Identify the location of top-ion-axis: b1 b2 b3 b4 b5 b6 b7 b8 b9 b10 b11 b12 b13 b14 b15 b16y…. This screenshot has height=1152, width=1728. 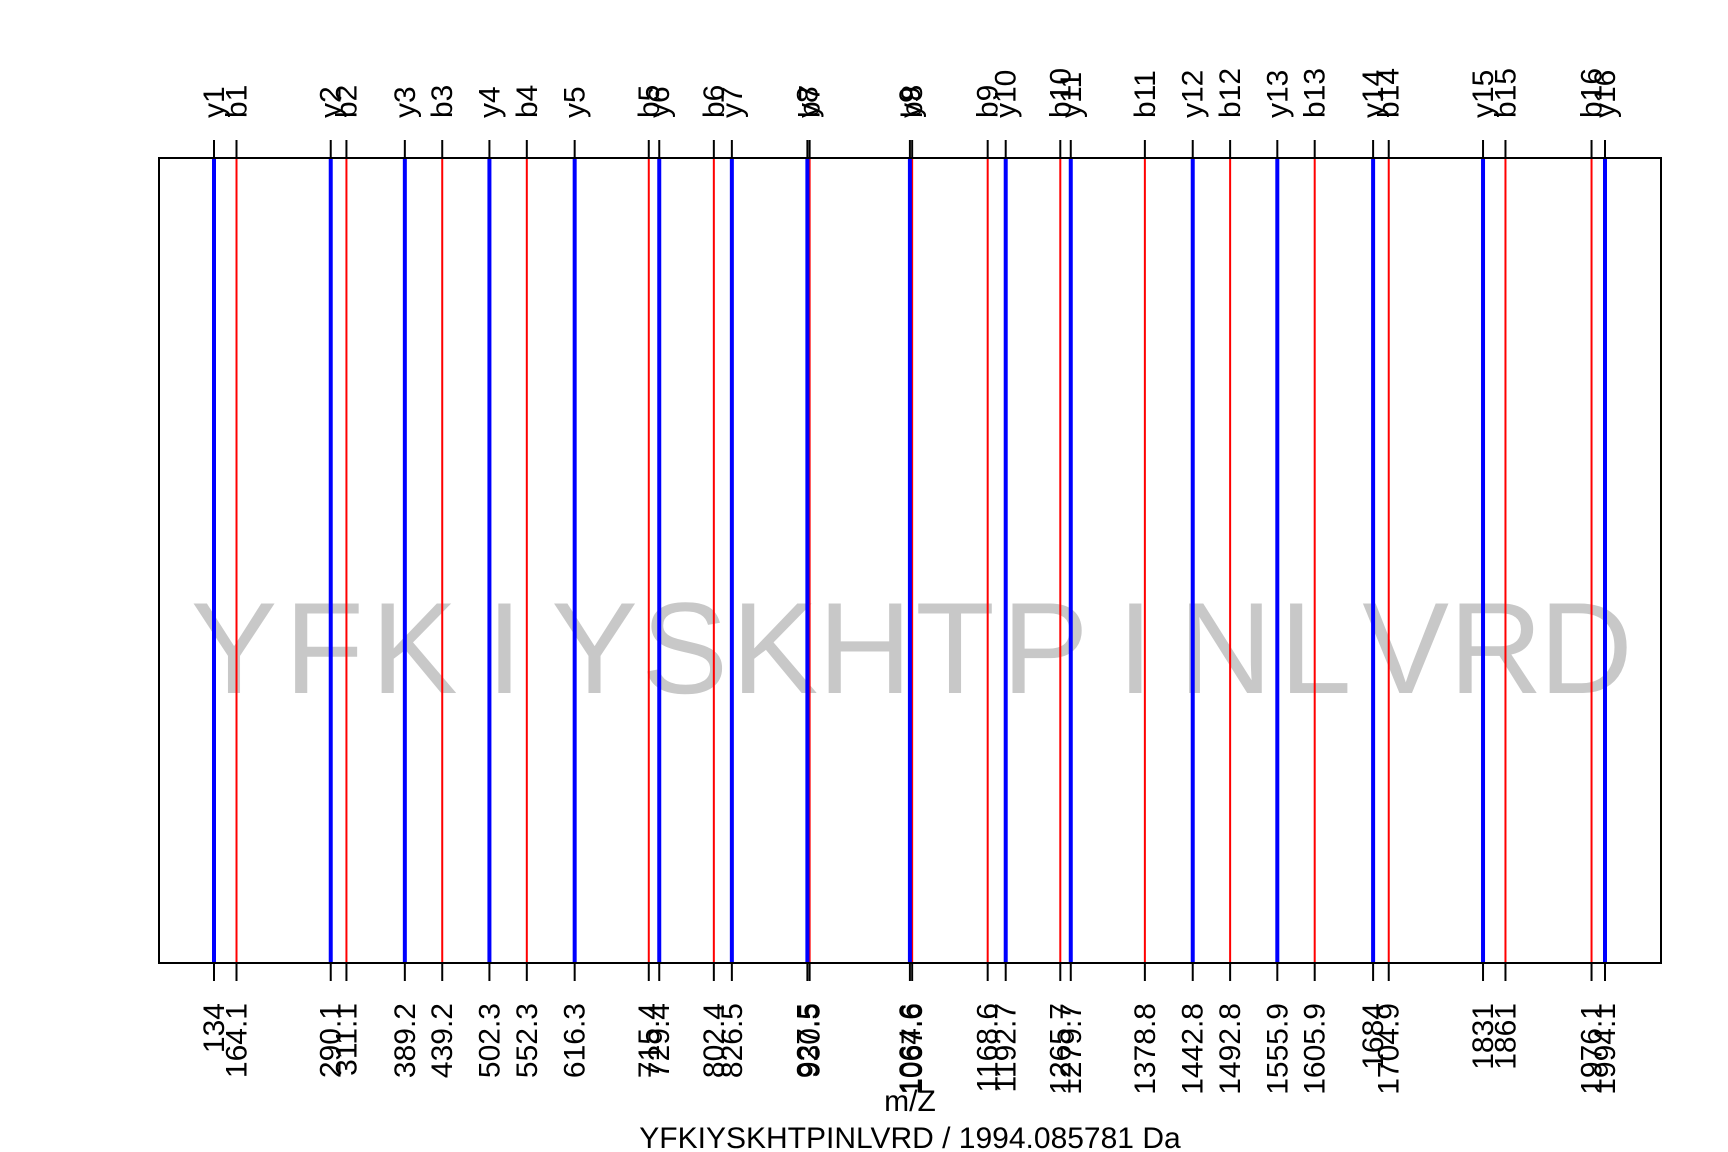
(910, 113).